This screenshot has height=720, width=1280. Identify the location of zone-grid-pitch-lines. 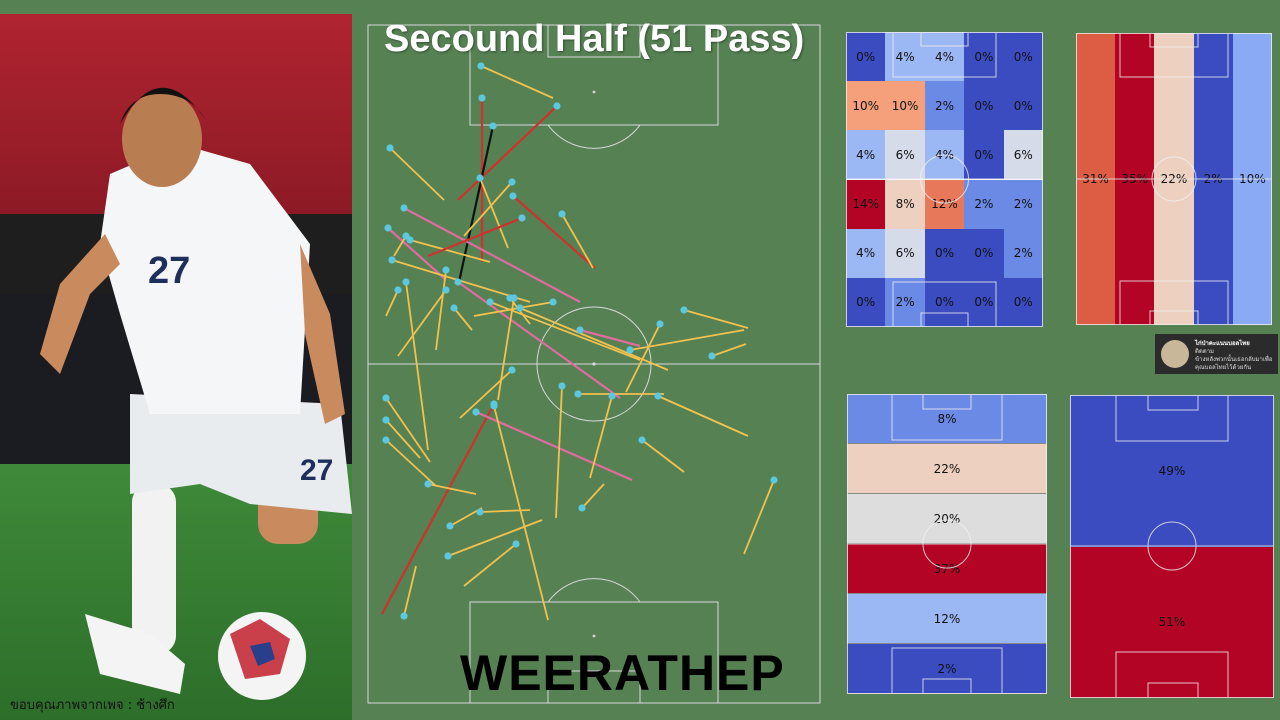
(944, 179).